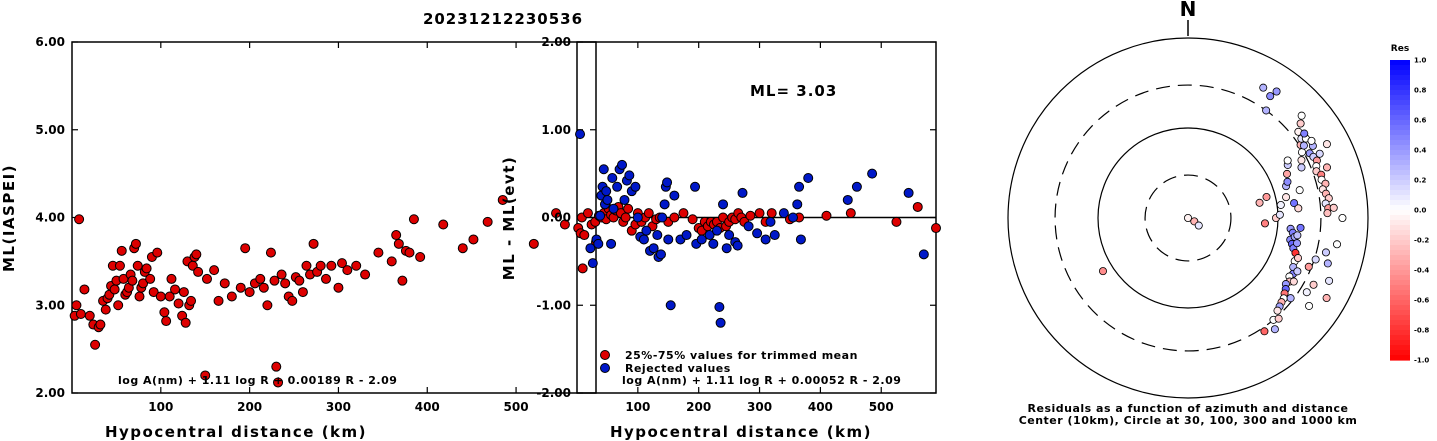 This screenshot has width=1437, height=441. Describe the element at coordinates (1421, 271) in the screenshot. I see `colorbar-tick-label: -0.4` at that location.